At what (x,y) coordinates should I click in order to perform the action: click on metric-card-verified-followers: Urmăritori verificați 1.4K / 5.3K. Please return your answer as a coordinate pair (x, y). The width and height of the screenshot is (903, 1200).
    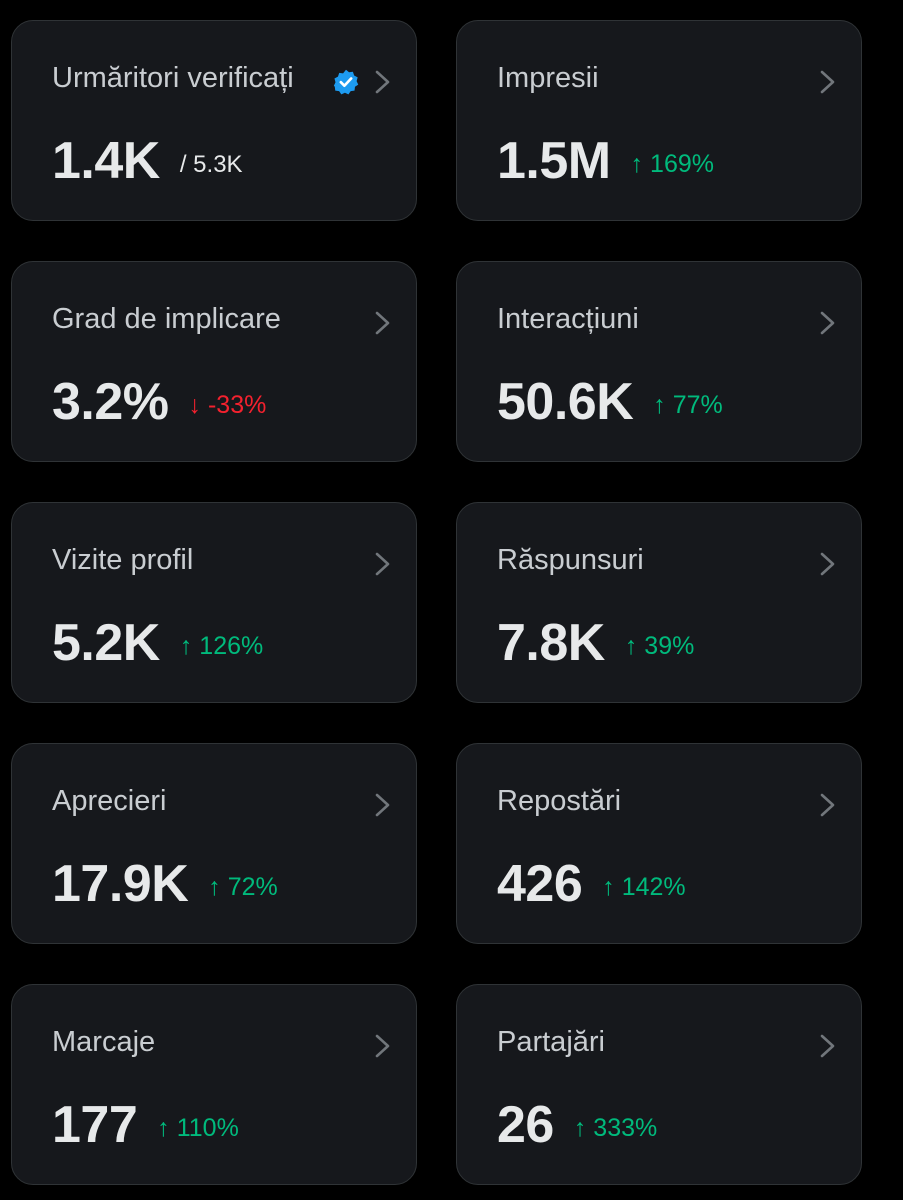
    Looking at the image, I should click on (214, 120).